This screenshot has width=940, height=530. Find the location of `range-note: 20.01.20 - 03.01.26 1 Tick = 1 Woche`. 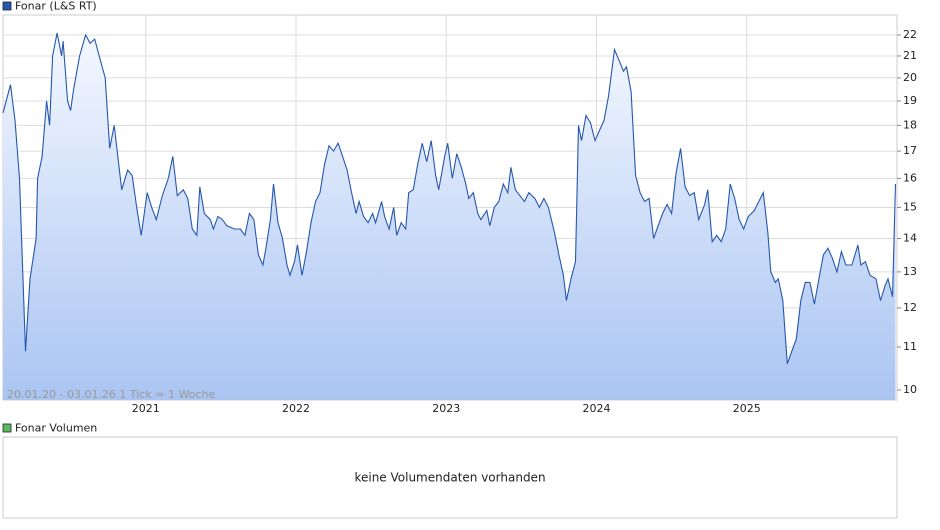

range-note: 20.01.20 - 03.01.26 1 Tick = 1 Woche is located at coordinates (111, 394).